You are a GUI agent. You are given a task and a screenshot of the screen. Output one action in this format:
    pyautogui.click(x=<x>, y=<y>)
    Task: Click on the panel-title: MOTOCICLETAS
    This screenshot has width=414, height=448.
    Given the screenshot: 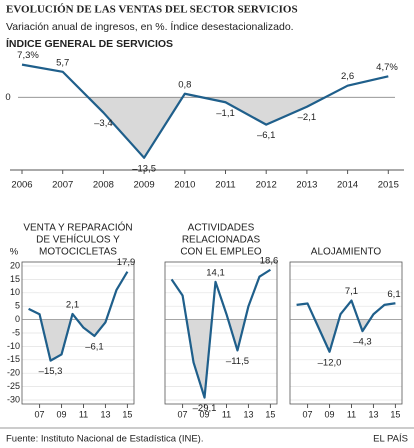 What is the action you would take?
    pyautogui.click(x=78, y=252)
    